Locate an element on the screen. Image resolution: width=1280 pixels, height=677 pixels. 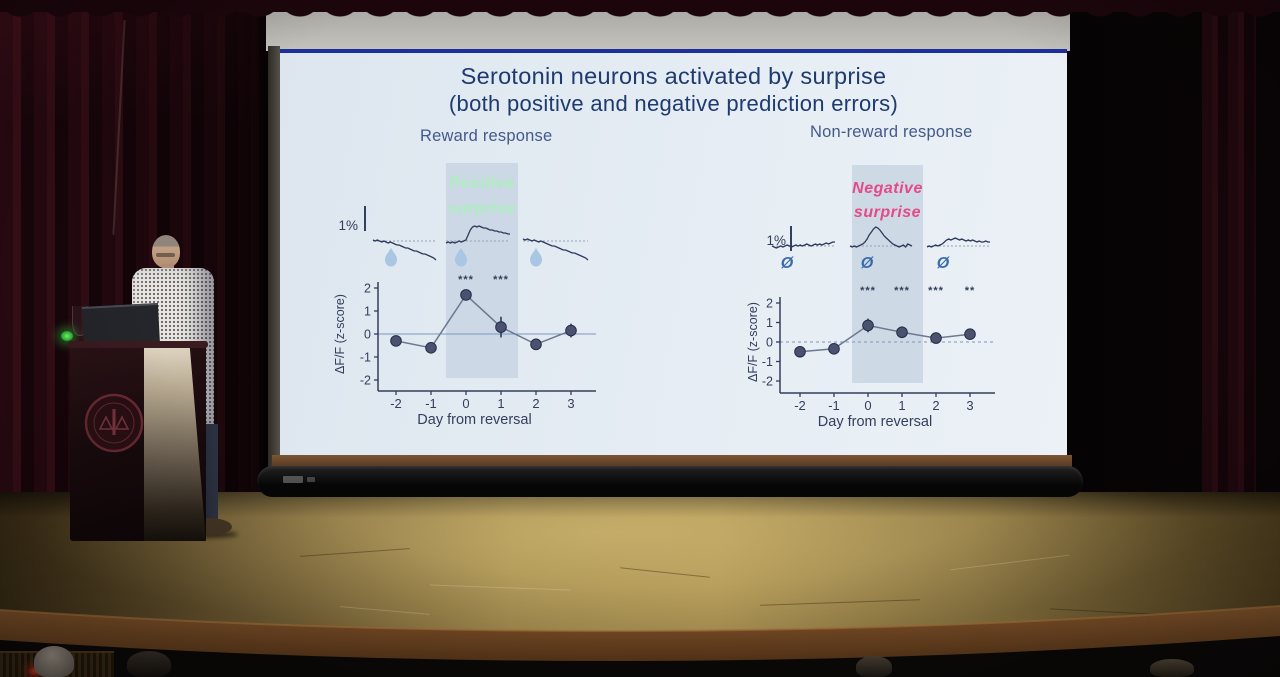
curtain-valance is located at coordinates (640, 17).